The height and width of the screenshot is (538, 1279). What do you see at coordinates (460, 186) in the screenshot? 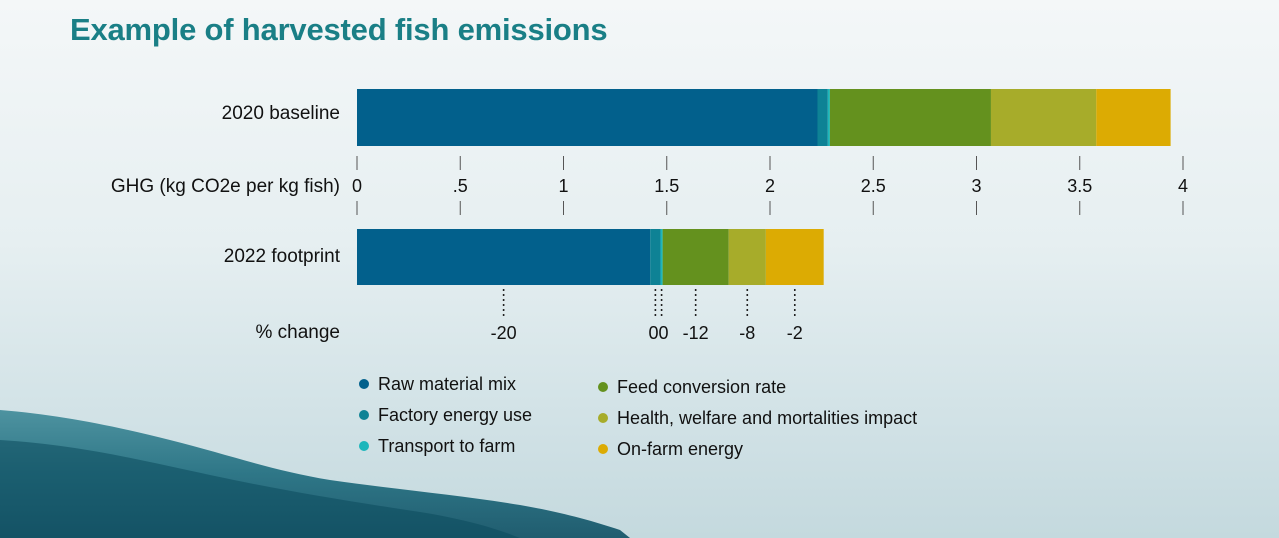
I see `tick-label: .5` at bounding box center [460, 186].